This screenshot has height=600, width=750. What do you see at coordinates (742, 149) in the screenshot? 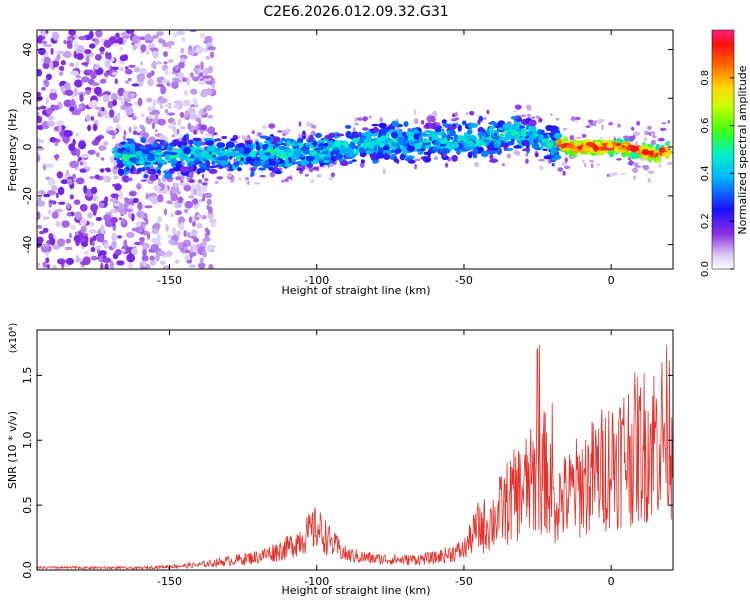
I see `colorbar-label: Normalized spectral amplitude` at bounding box center [742, 149].